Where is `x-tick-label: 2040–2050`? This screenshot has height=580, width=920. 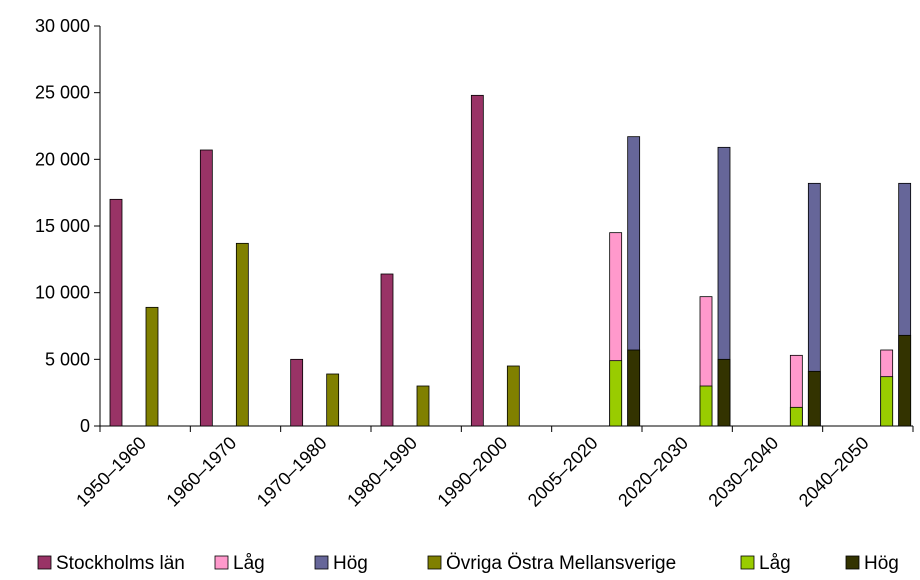
x-tick-label: 2040–2050 is located at coordinates (834, 472).